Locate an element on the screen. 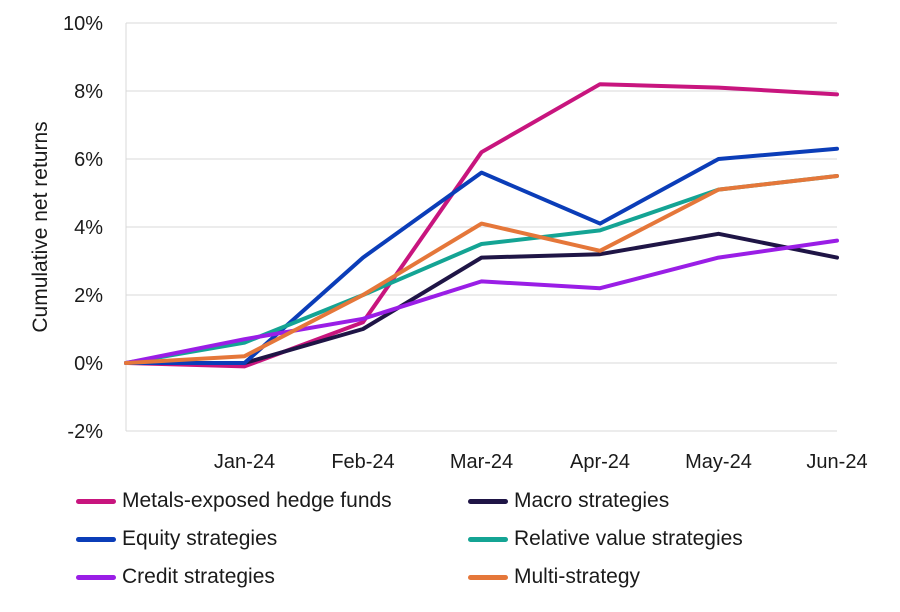 The height and width of the screenshot is (612, 900). y-axis-title: Cumulative net returns is located at coordinates (40, 226).